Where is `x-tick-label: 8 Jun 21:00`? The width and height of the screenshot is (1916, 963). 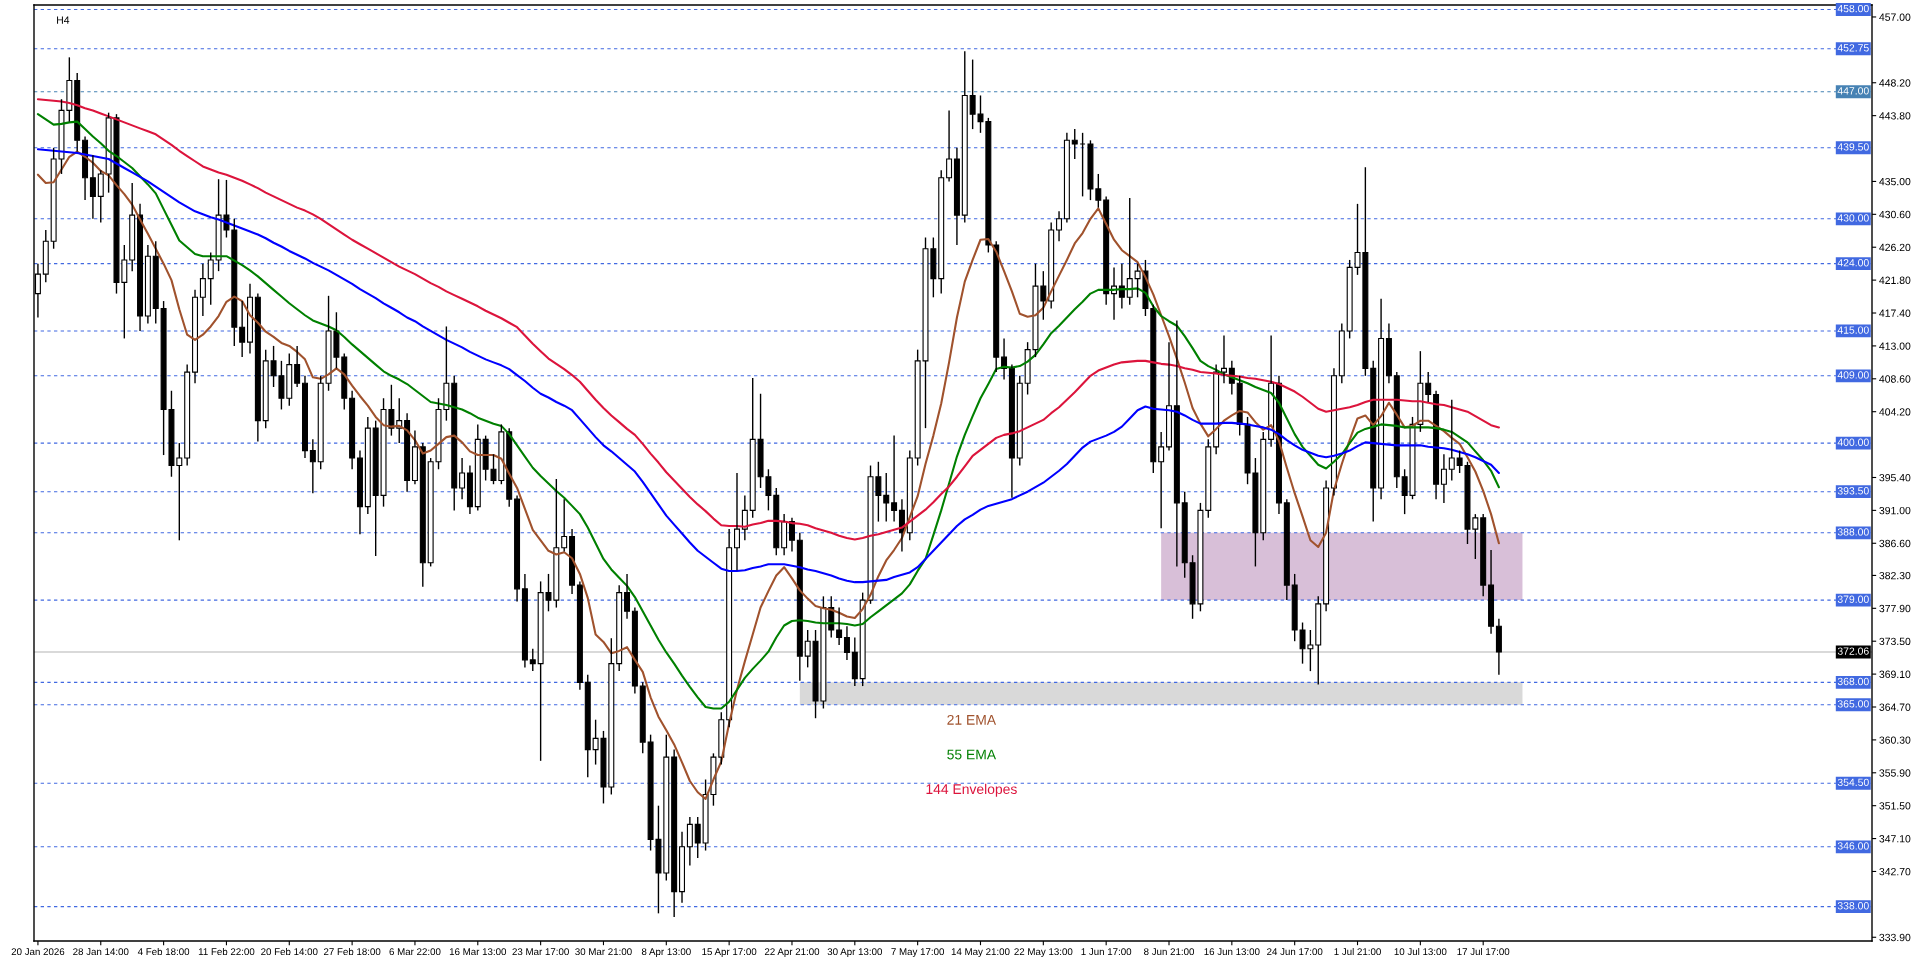
x-tick-label: 8 Jun 21:00 is located at coordinates (1169, 952).